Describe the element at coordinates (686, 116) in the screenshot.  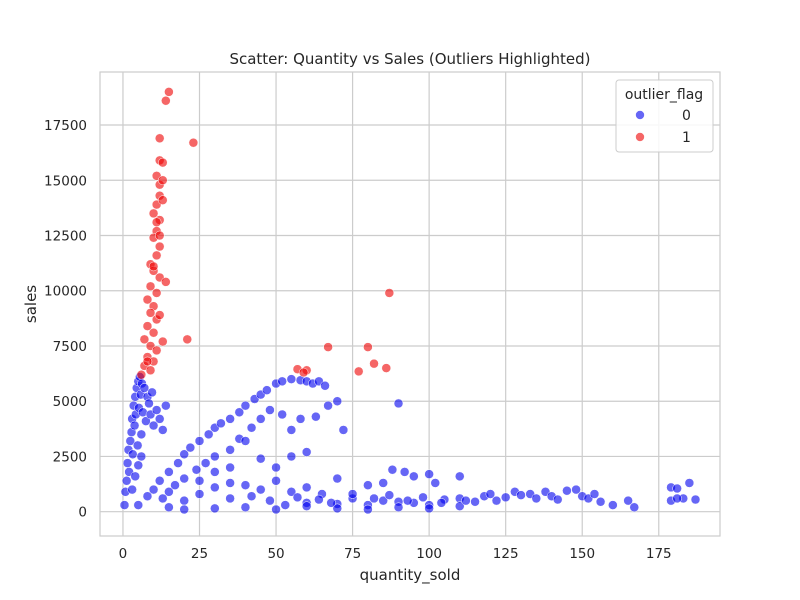
I see `legend-label-0: 0` at that location.